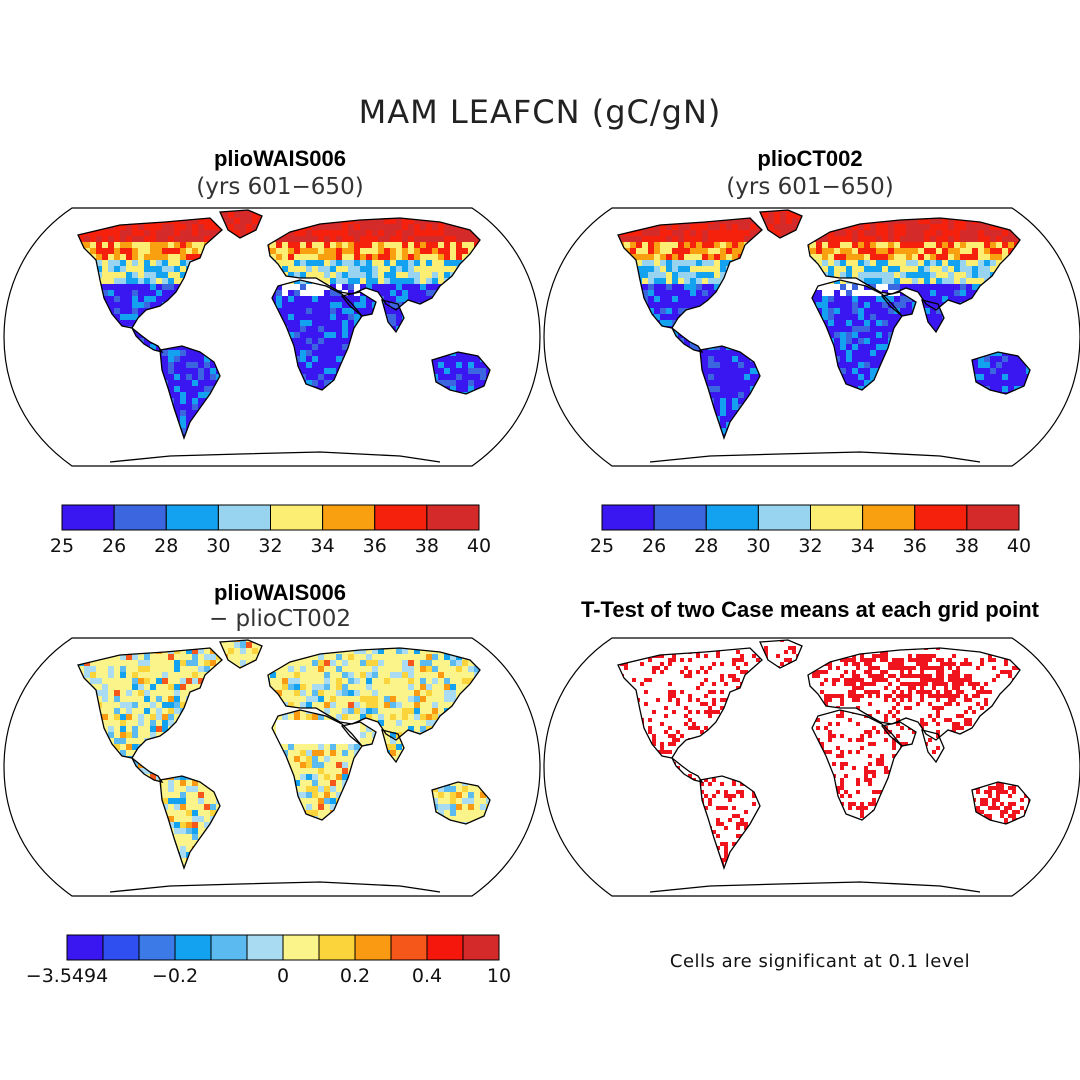  Describe the element at coordinates (270, 546) in the screenshot. I see `colorbar-1-label: 32` at that location.